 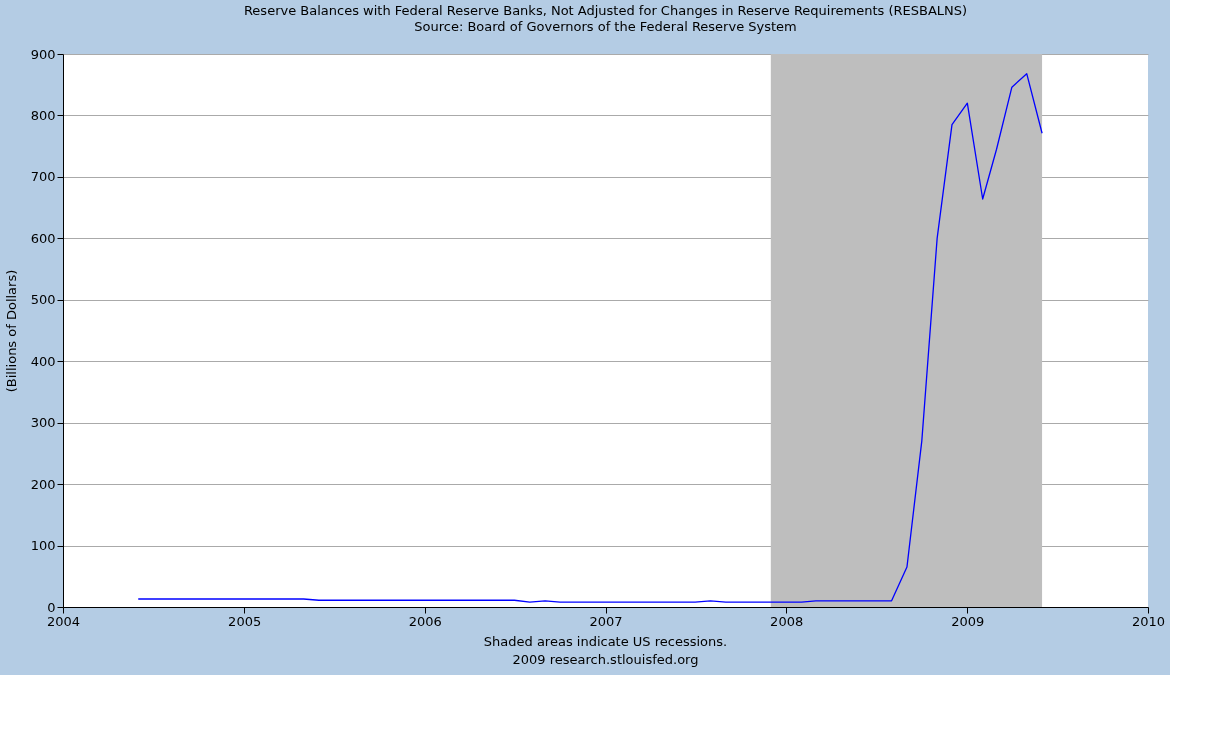 What do you see at coordinates (605, 26) in the screenshot?
I see `chart-subtitle: Source: Board of Governors of the Federal Reserve System` at bounding box center [605, 26].